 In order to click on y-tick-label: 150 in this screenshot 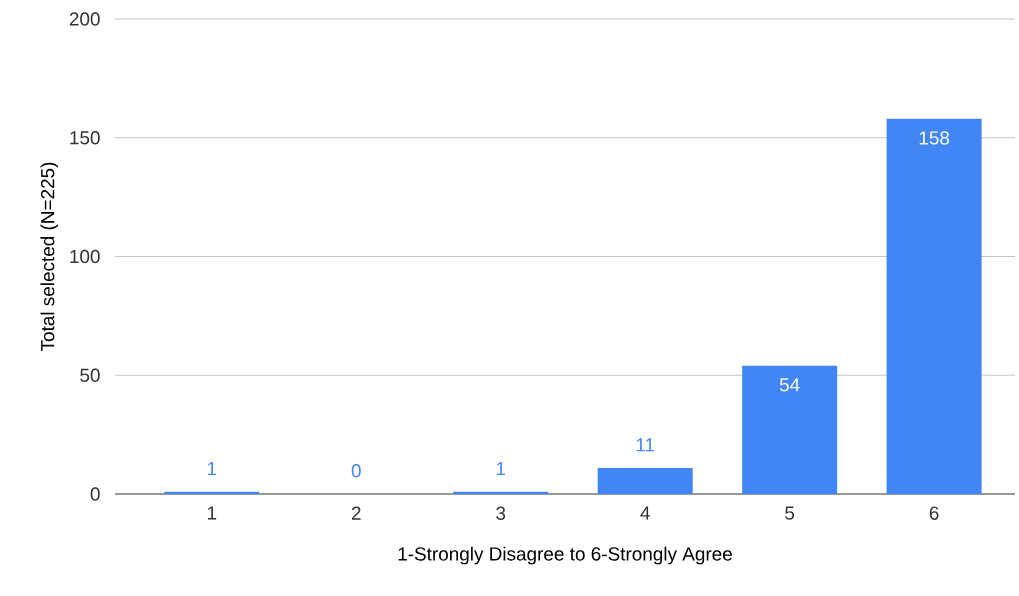, I will do `click(85, 138)`.